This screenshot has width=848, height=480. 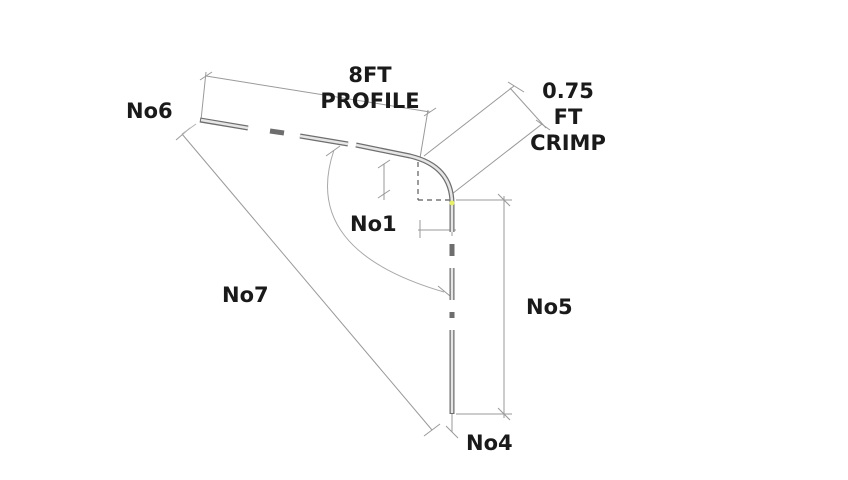 I want to click on bend-point, so click(x=452, y=203).